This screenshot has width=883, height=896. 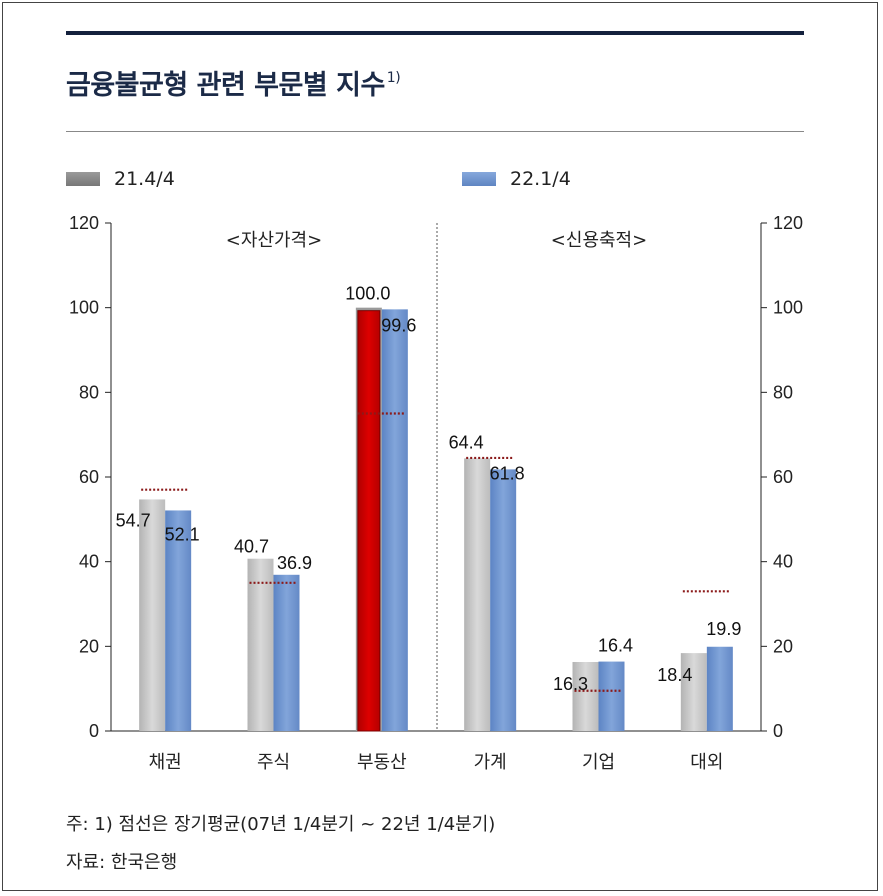 What do you see at coordinates (294, 563) in the screenshot?
I see `value-label-series2: 36.9` at bounding box center [294, 563].